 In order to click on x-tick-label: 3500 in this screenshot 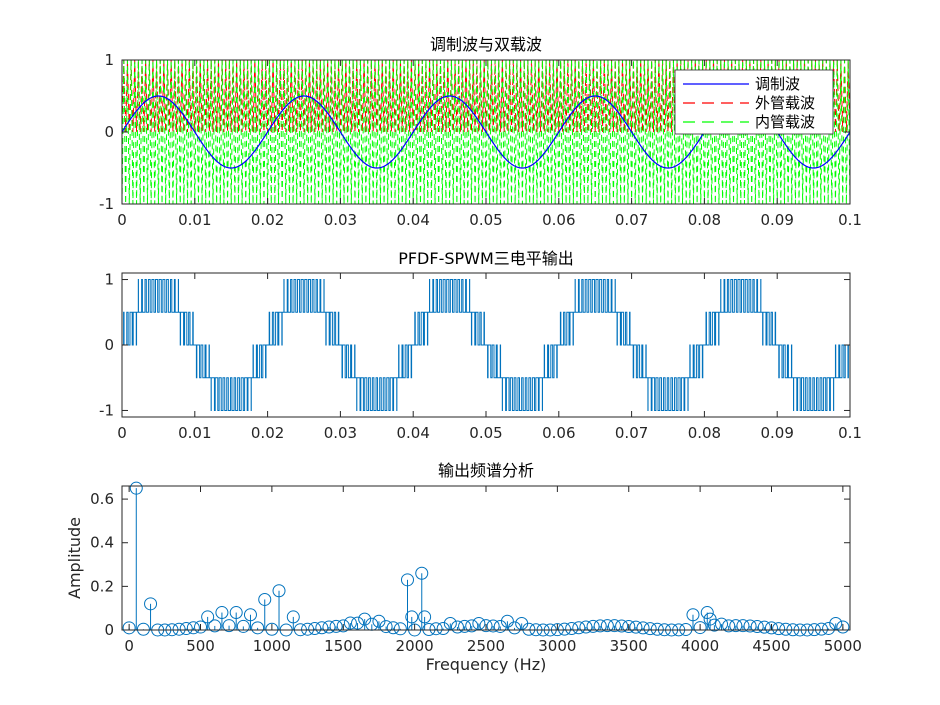, I will do `click(629, 646)`.